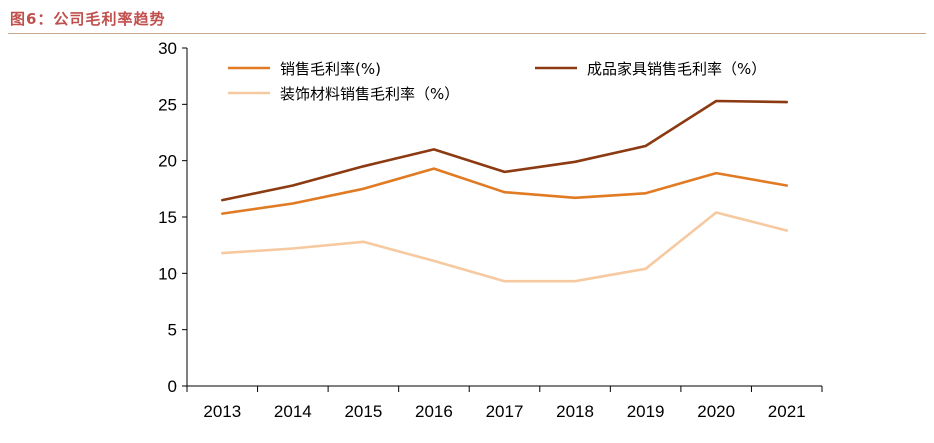  What do you see at coordinates (167, 217) in the screenshot?
I see `y-tick-label: 15` at bounding box center [167, 217].